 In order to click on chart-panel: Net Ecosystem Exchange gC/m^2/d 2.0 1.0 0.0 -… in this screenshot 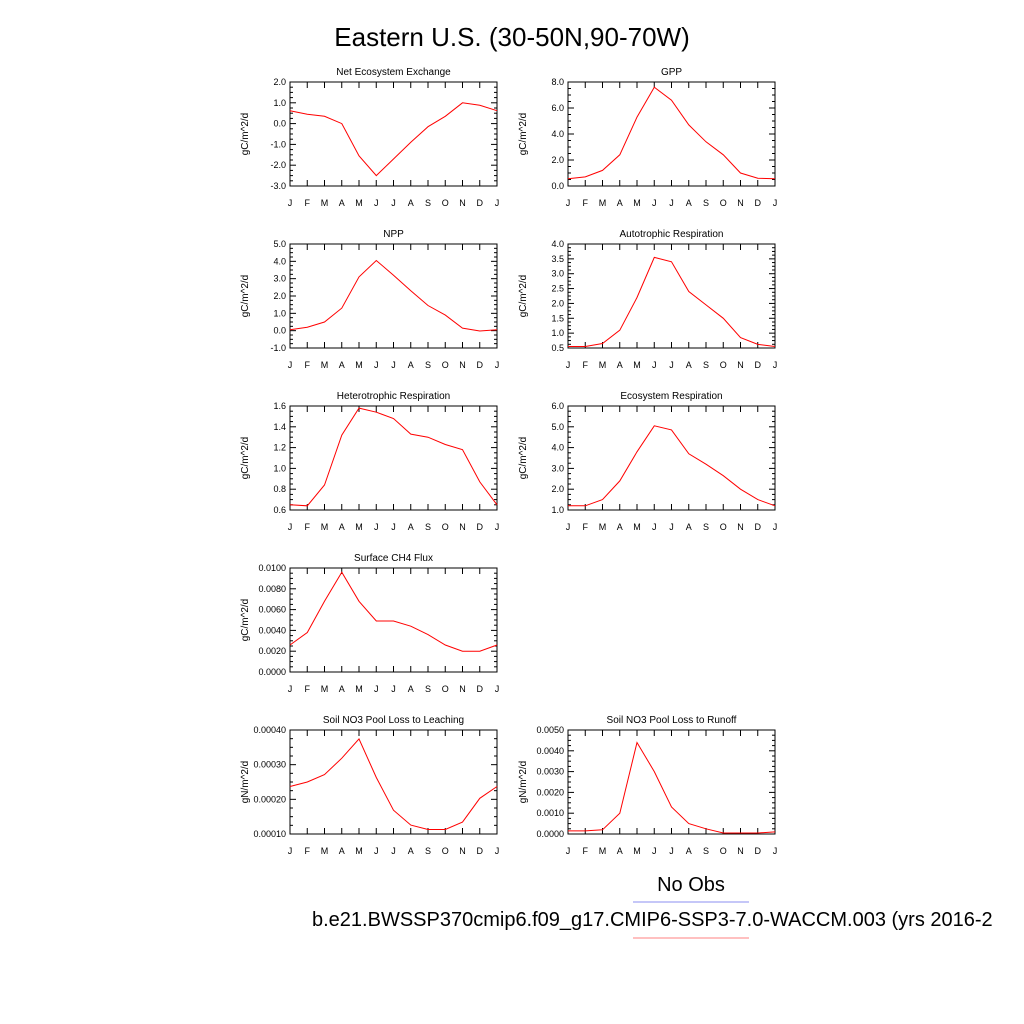, I will do `click(369, 137)`.